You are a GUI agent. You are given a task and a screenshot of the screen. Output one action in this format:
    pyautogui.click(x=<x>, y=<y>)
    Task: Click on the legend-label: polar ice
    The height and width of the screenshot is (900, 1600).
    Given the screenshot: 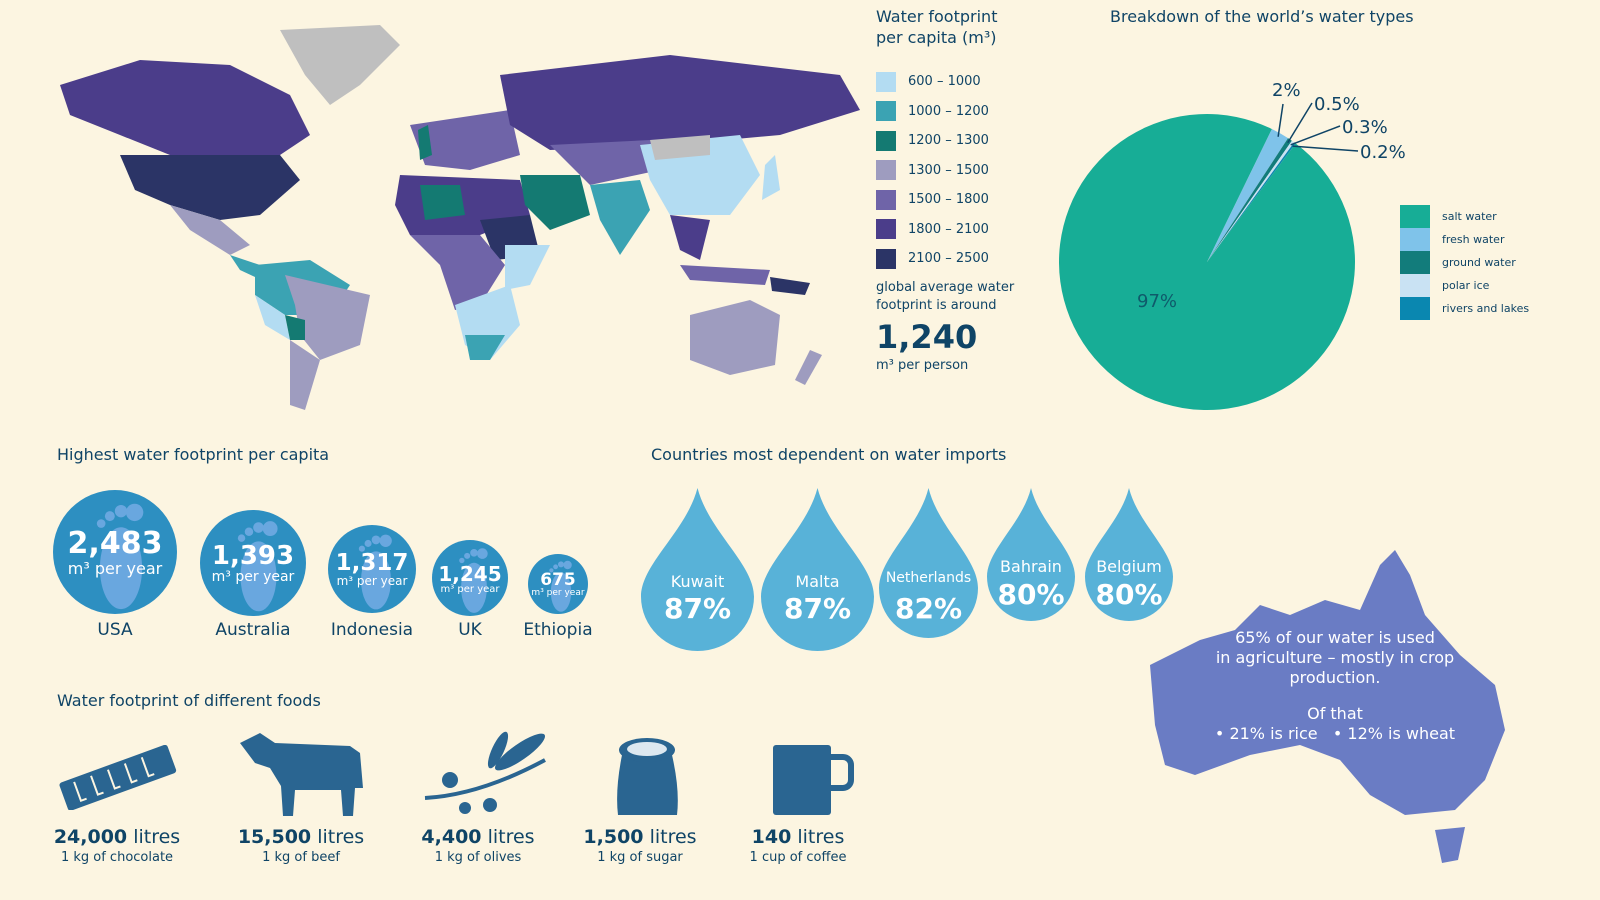 What is the action you would take?
    pyautogui.click(x=1466, y=285)
    